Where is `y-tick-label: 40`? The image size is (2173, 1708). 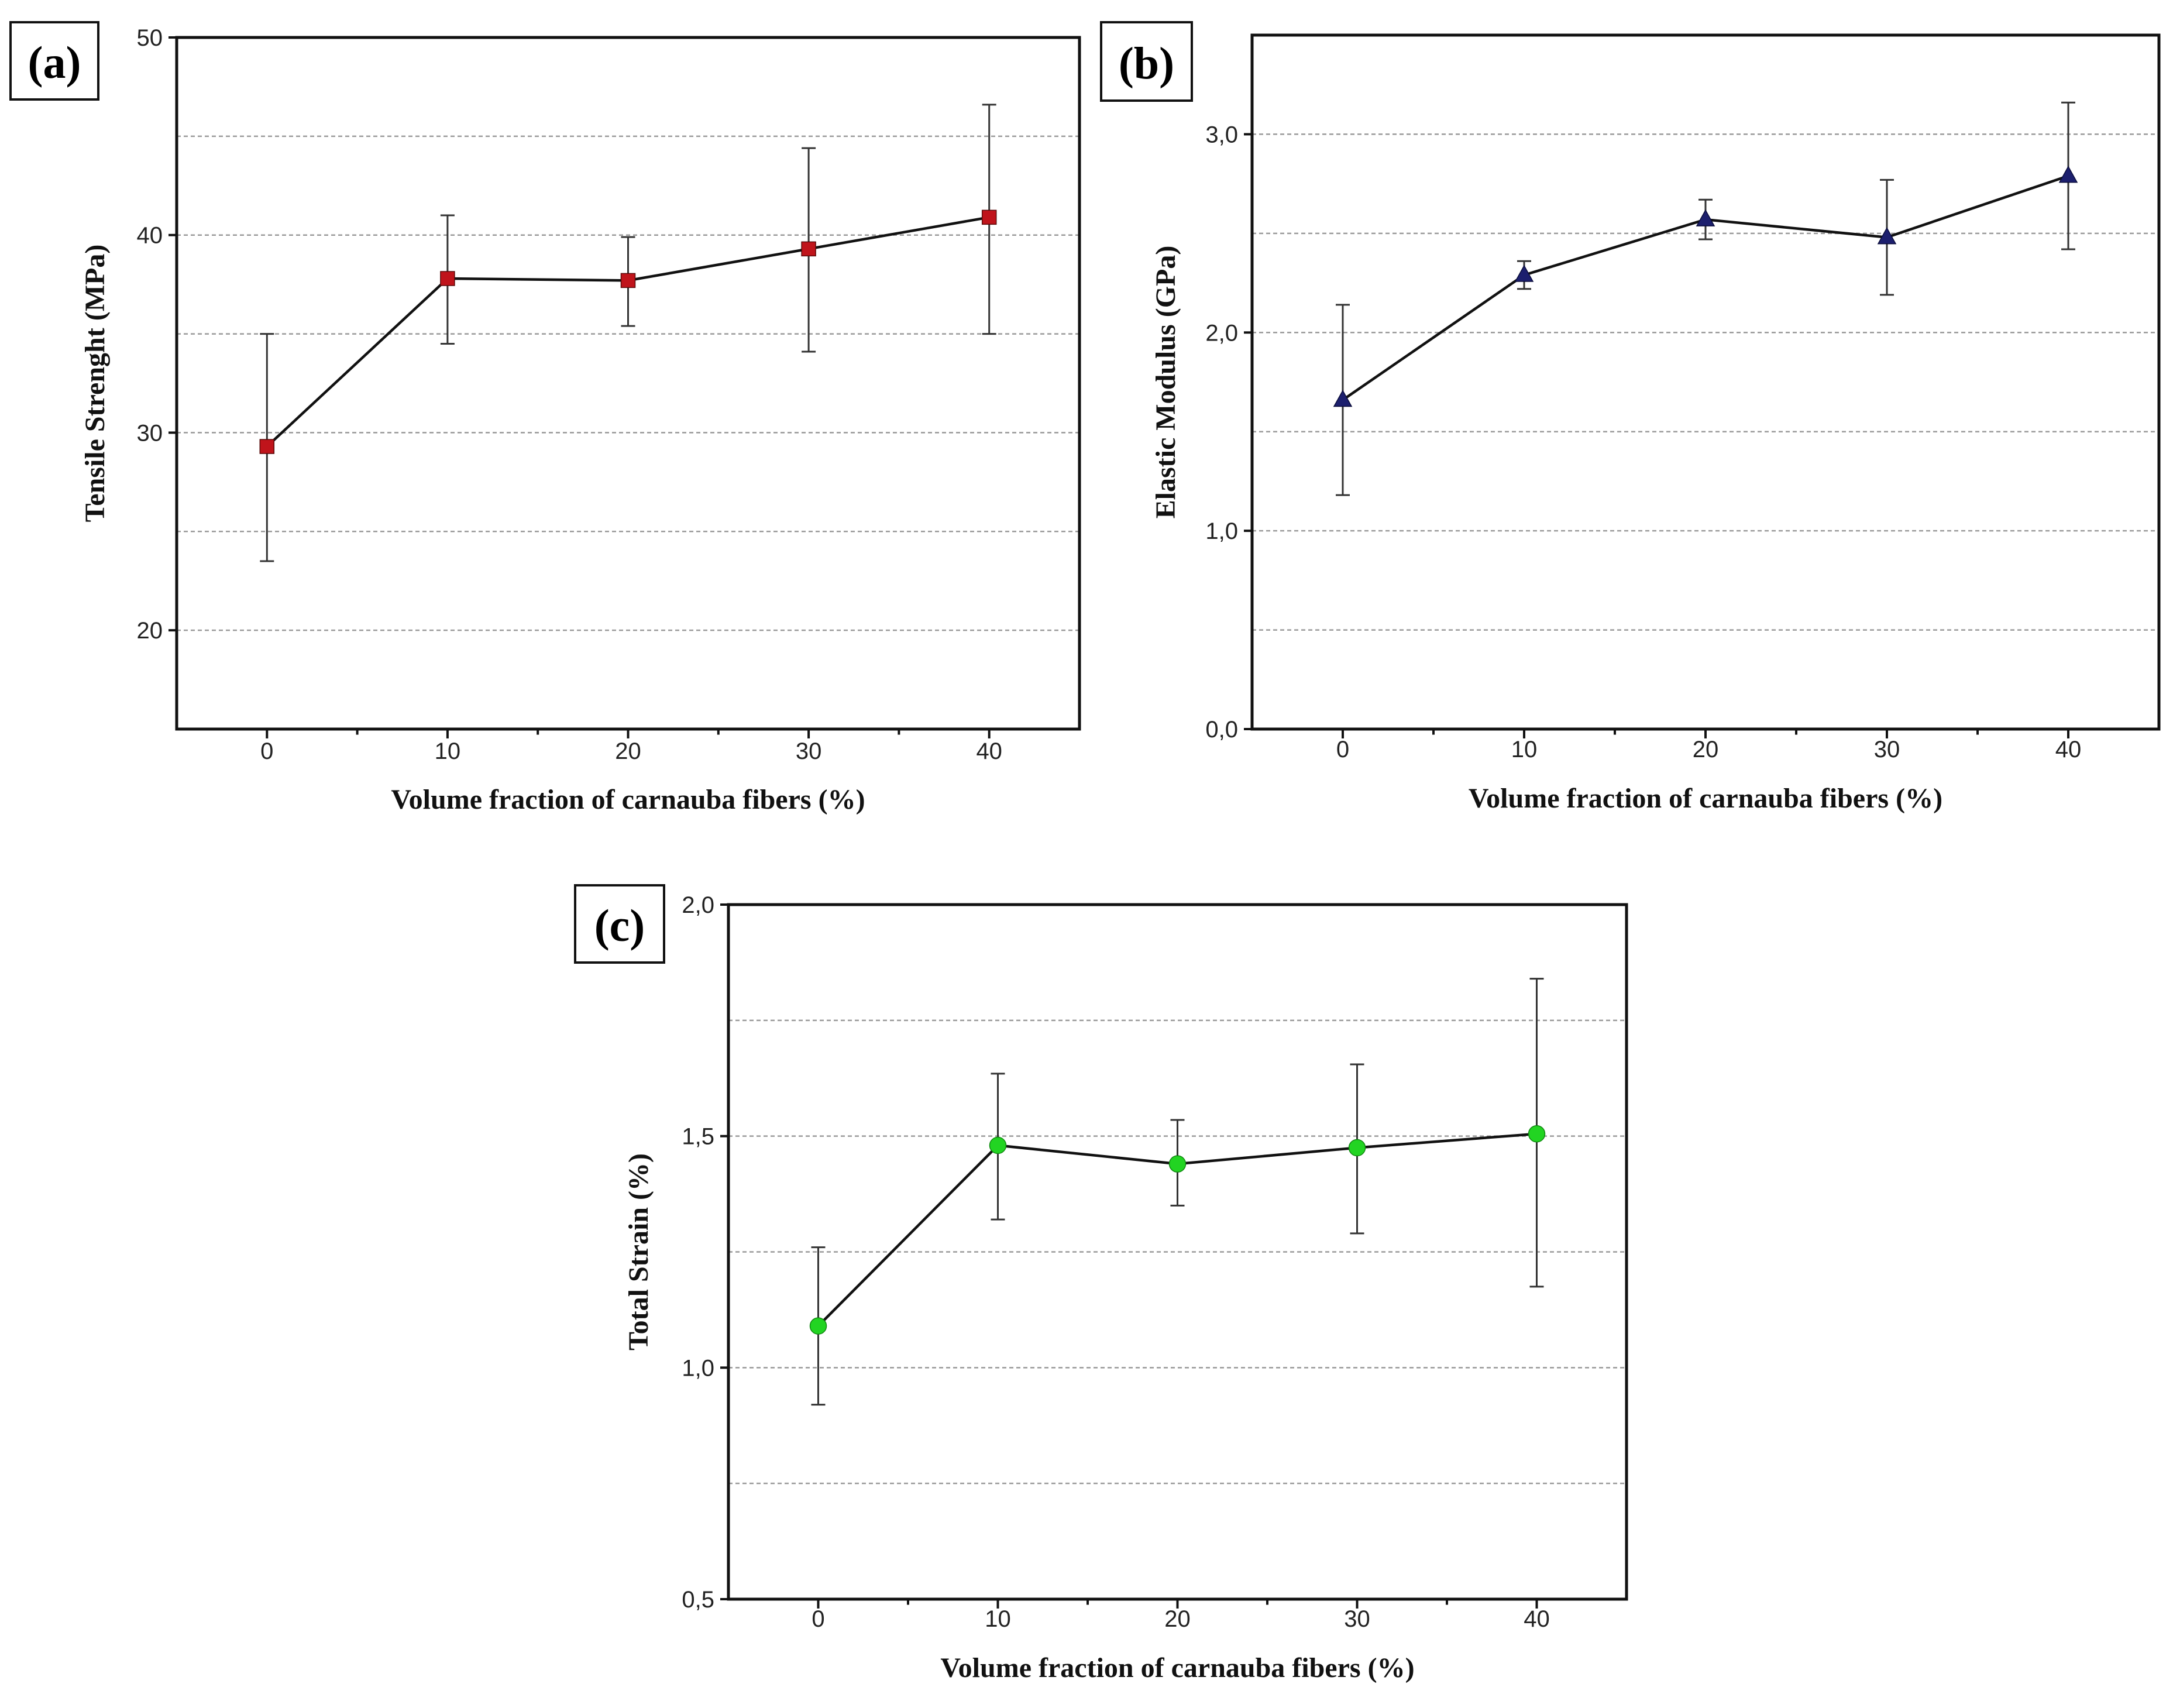 y-tick-label: 40 is located at coordinates (150, 236).